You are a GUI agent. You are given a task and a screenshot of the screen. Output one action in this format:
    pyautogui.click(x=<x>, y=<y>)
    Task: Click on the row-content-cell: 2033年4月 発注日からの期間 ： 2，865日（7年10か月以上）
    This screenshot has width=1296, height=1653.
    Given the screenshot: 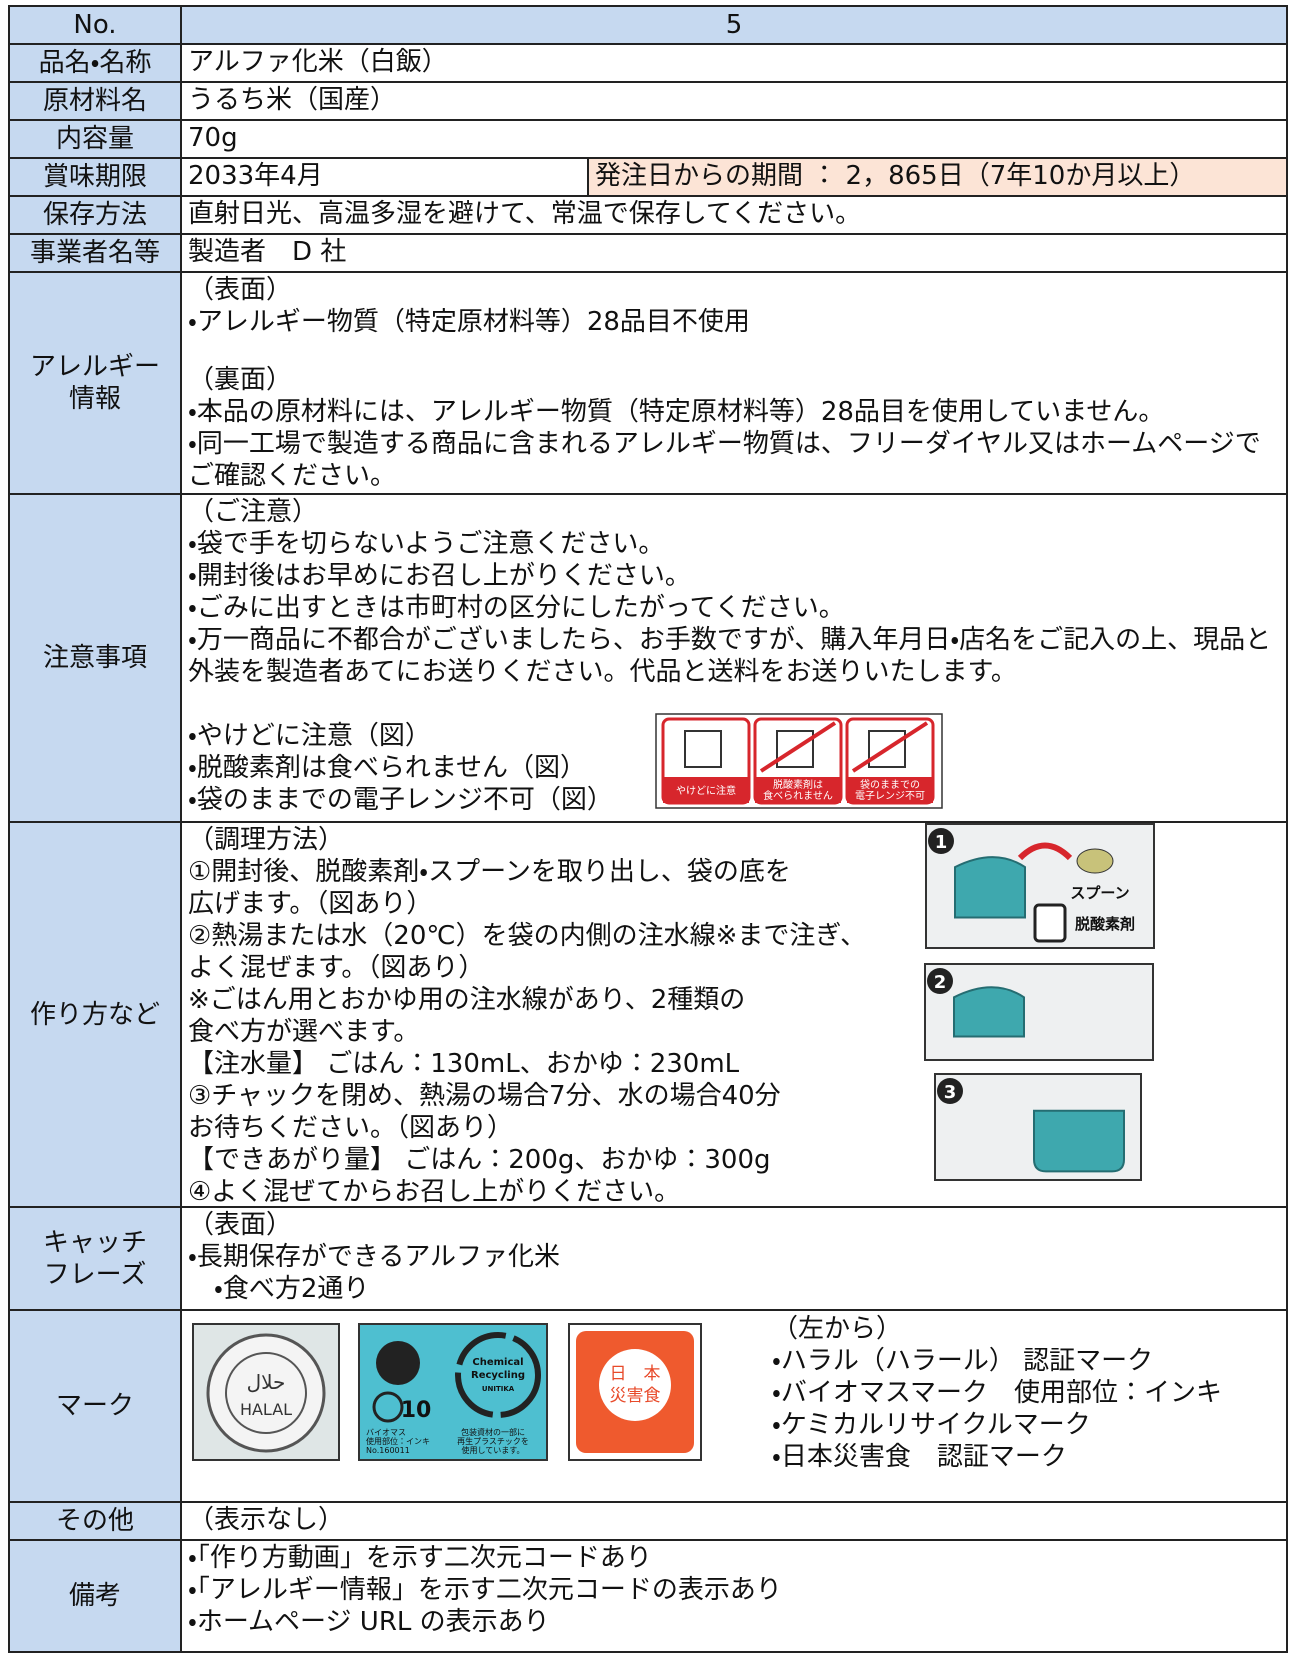 What is the action you would take?
    pyautogui.click(x=733, y=176)
    